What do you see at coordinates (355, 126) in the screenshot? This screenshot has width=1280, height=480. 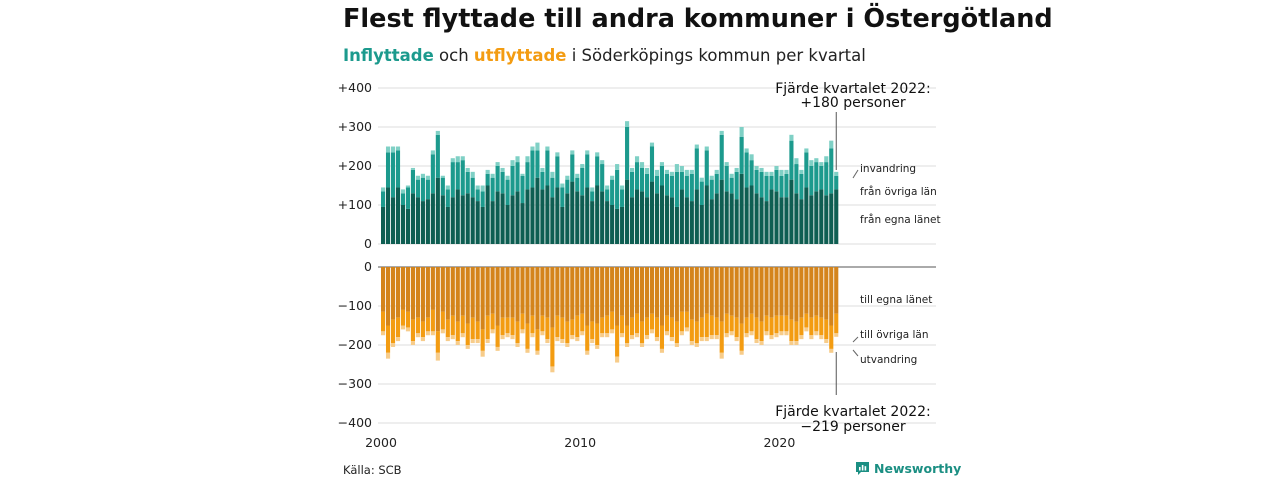 I see `top-ytick-label: +300` at bounding box center [355, 126].